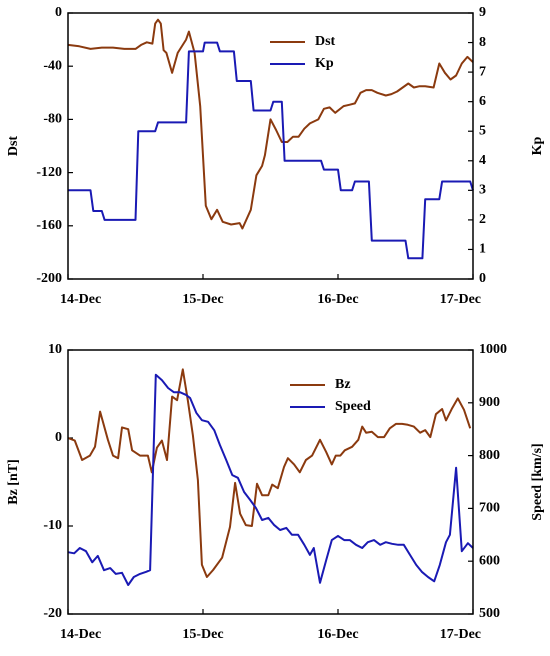  Describe the element at coordinates (49, 225) in the screenshot. I see `y-tick-label: -160` at that location.